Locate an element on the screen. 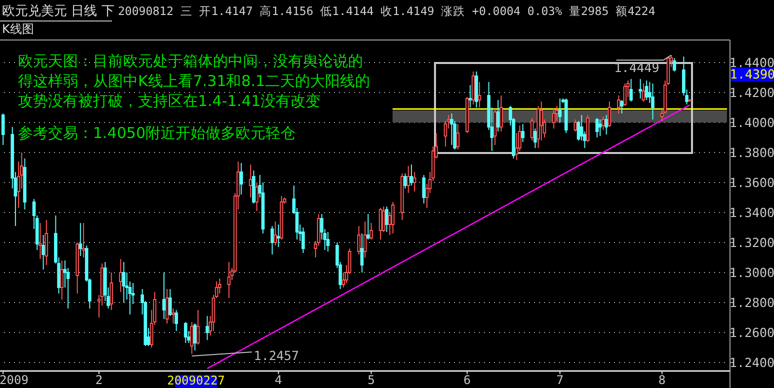 The width and height of the screenshot is (774, 388). annotation: 1.2457 is located at coordinates (276, 355).